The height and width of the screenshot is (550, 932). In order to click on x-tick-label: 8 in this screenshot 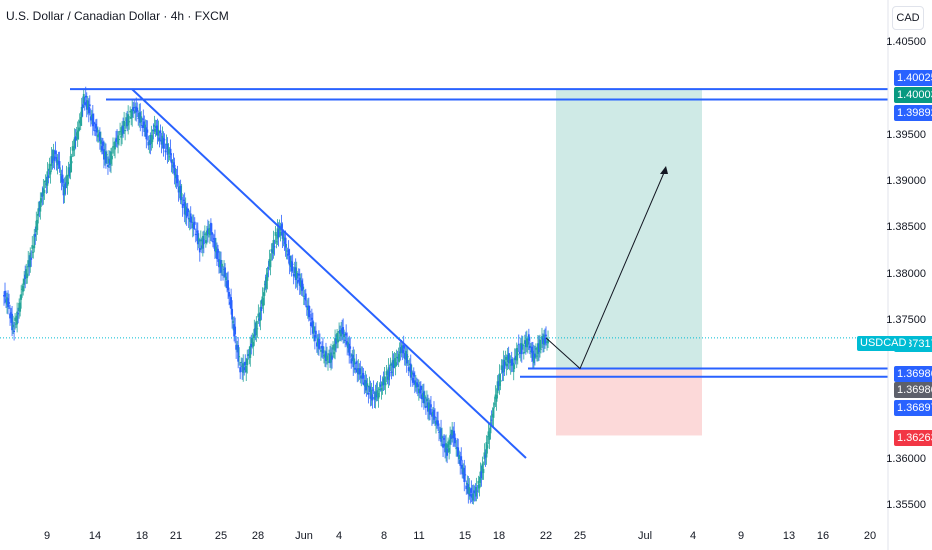, I will do `click(384, 536)`.